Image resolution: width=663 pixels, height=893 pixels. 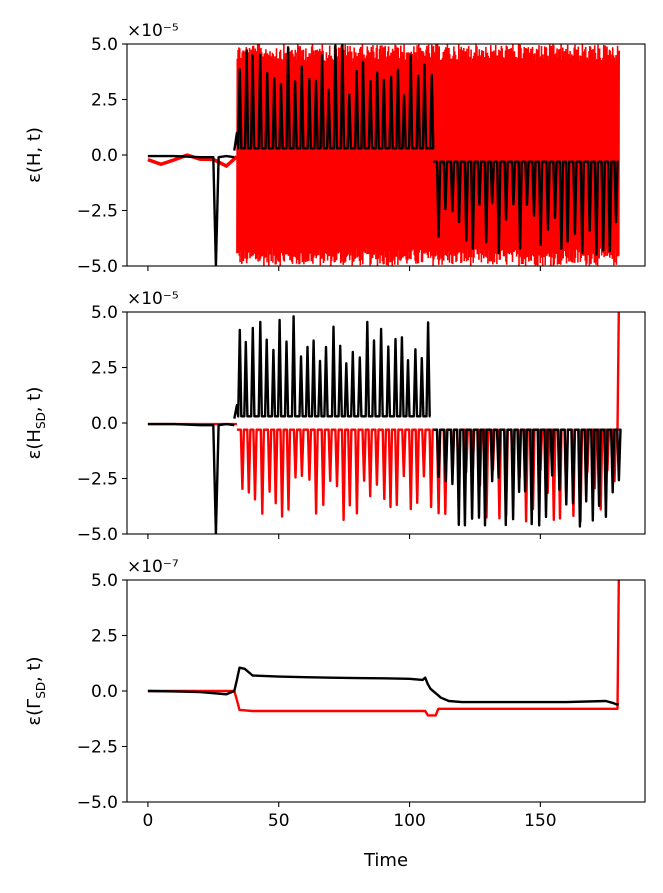 I want to click on x-tick-label: 100, so click(x=409, y=821).